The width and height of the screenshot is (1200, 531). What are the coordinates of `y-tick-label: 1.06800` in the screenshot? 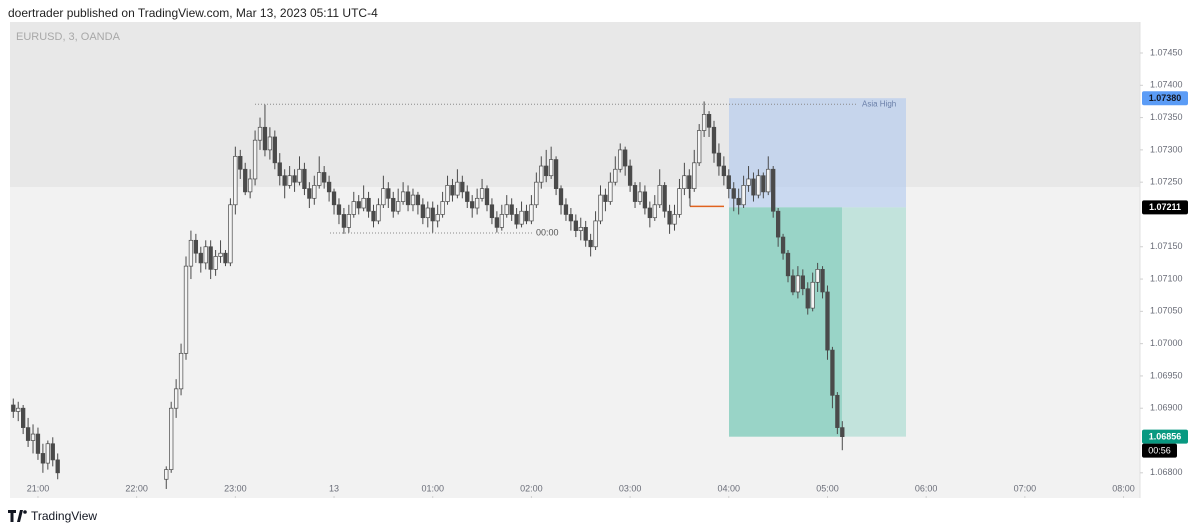 It's located at (1166, 472).